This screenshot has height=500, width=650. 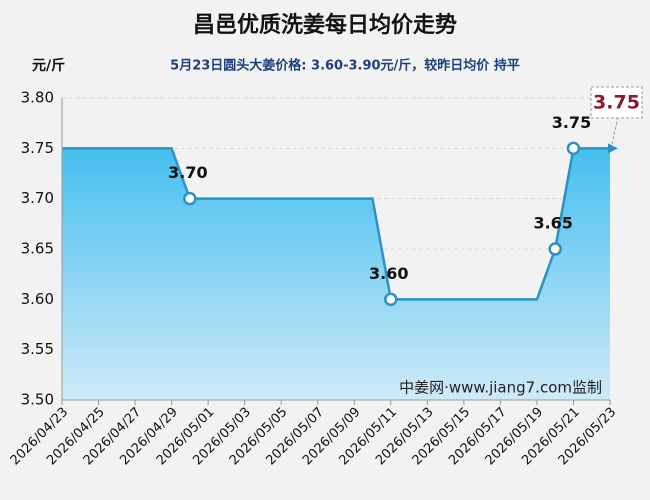 I want to click on watermark: 中姜网·www.jiang7.com监制, so click(x=500, y=388).